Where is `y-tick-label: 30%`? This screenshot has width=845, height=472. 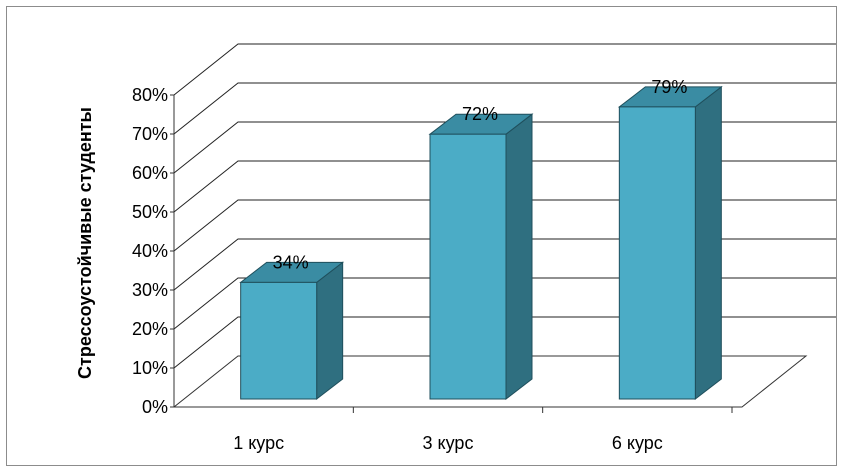 y-tick-label: 30% is located at coordinates (150, 290).